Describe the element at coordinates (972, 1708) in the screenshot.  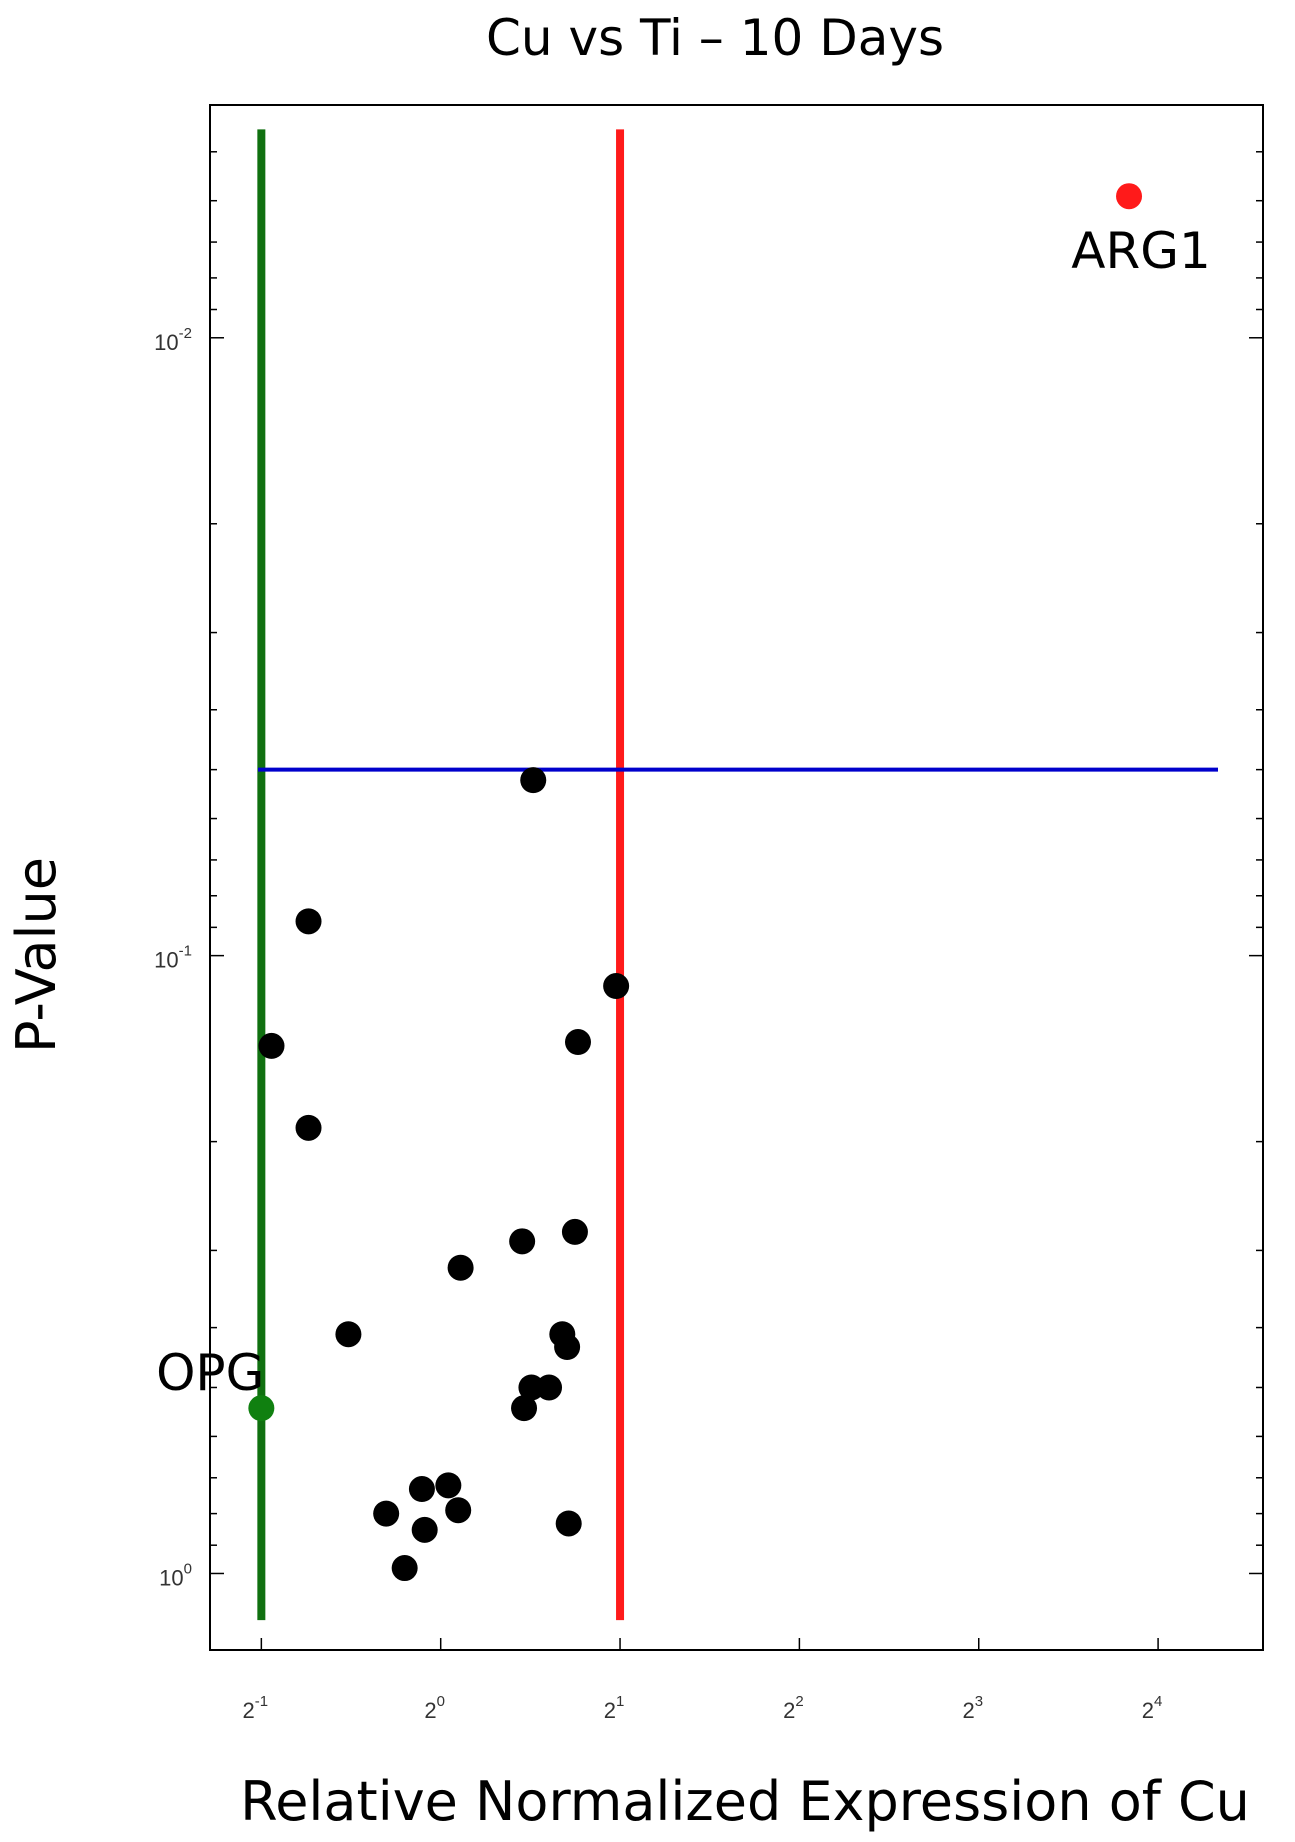
I see `x-tick-label: 23` at that location.